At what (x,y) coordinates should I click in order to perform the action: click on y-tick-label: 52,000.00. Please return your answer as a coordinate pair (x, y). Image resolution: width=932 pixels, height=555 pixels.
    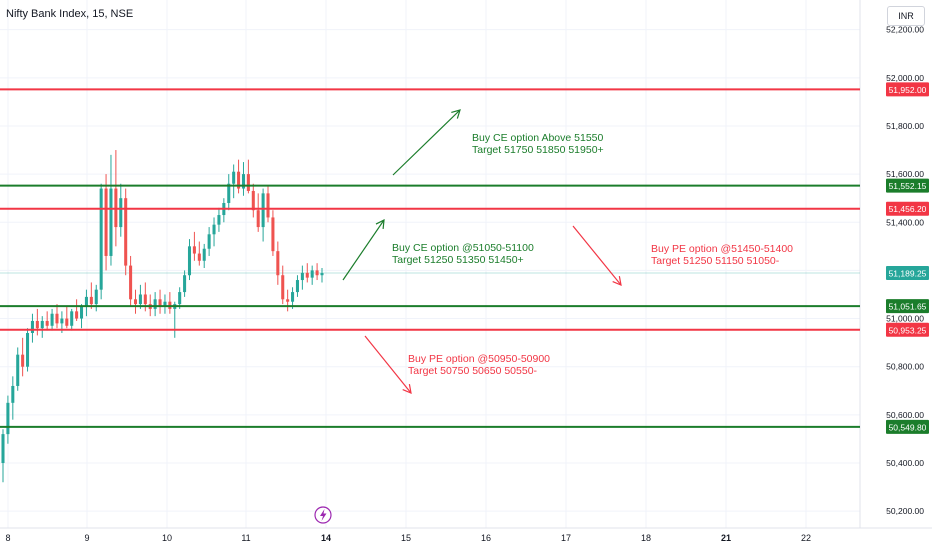
    Looking at the image, I should click on (905, 78).